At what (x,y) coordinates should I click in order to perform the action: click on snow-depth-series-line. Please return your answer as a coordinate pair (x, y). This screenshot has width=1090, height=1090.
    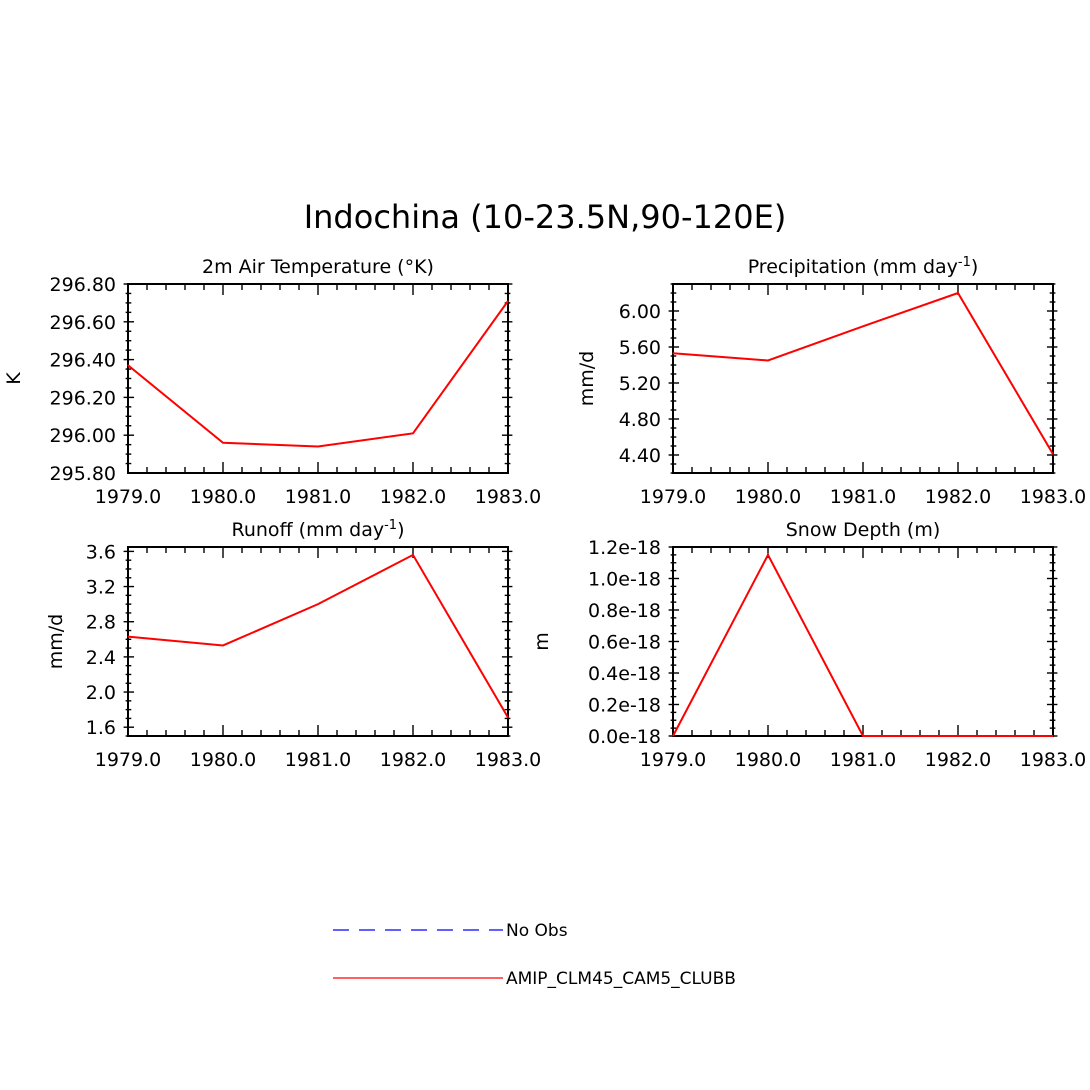
    Looking at the image, I should click on (862, 644).